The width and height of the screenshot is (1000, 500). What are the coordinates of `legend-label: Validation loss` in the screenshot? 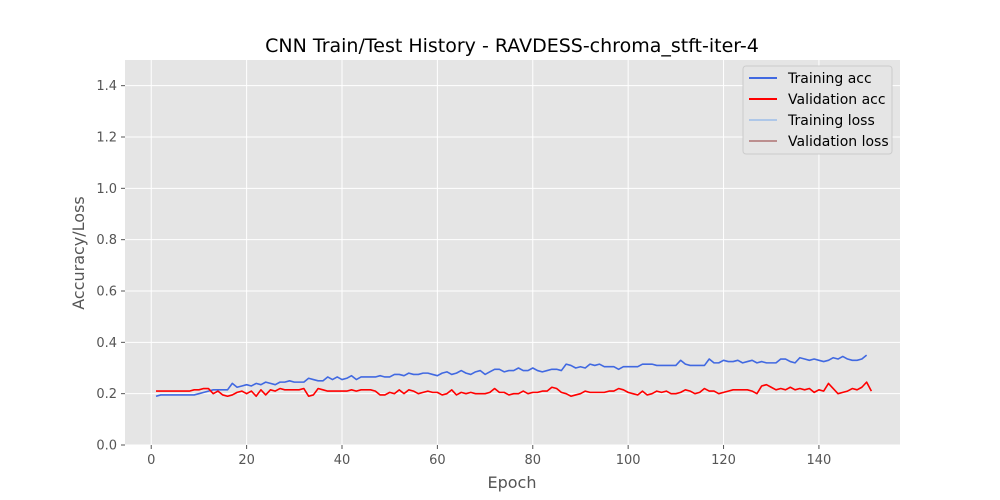 It's located at (838, 142).